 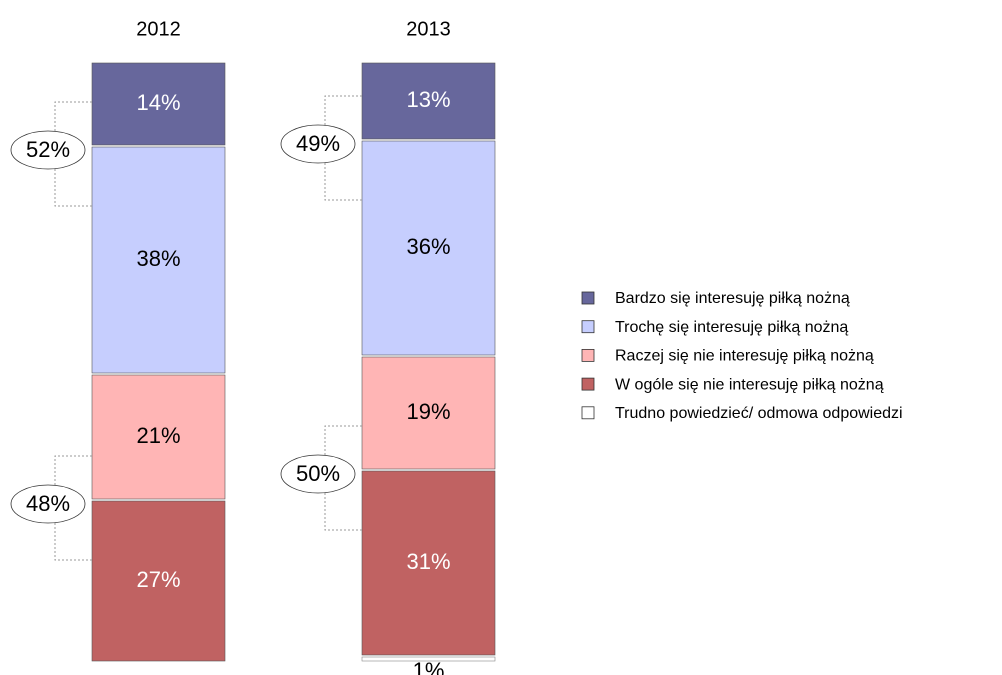 I want to click on data-label: 1%, so click(x=429, y=666).